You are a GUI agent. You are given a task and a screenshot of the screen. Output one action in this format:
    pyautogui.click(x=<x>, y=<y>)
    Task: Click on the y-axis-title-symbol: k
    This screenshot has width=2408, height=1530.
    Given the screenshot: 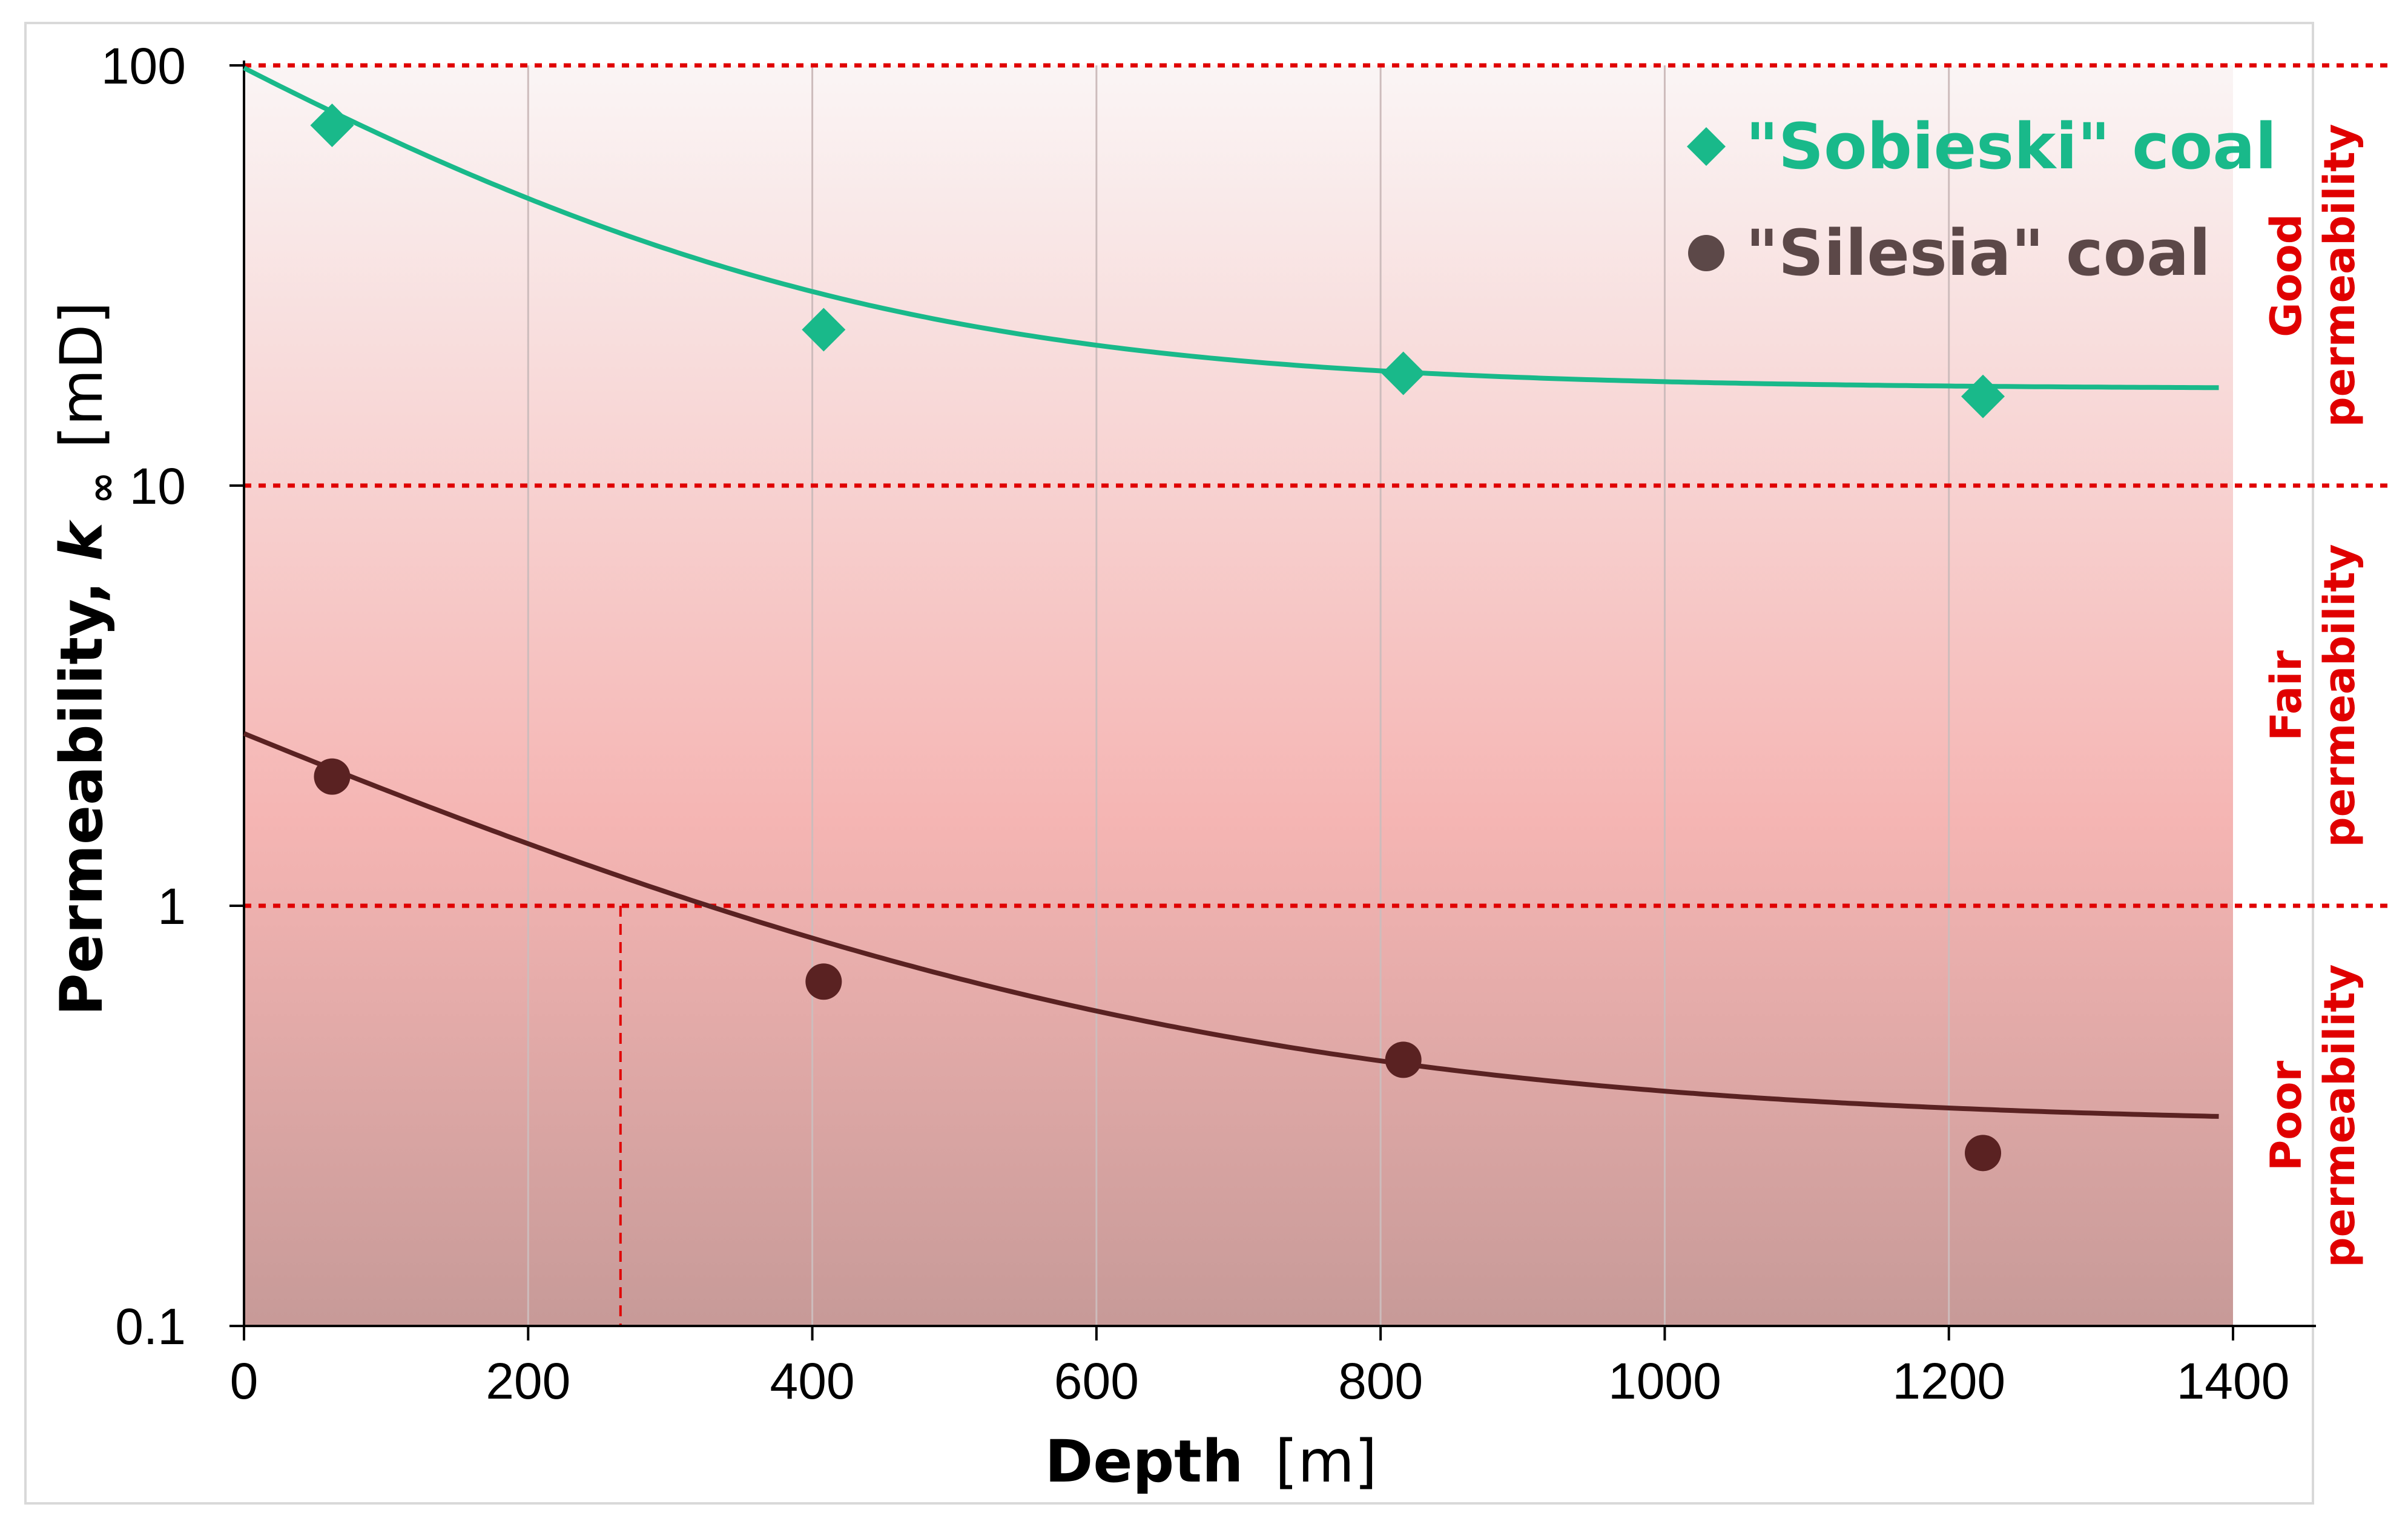 What is the action you would take?
    pyautogui.click(x=82, y=540)
    